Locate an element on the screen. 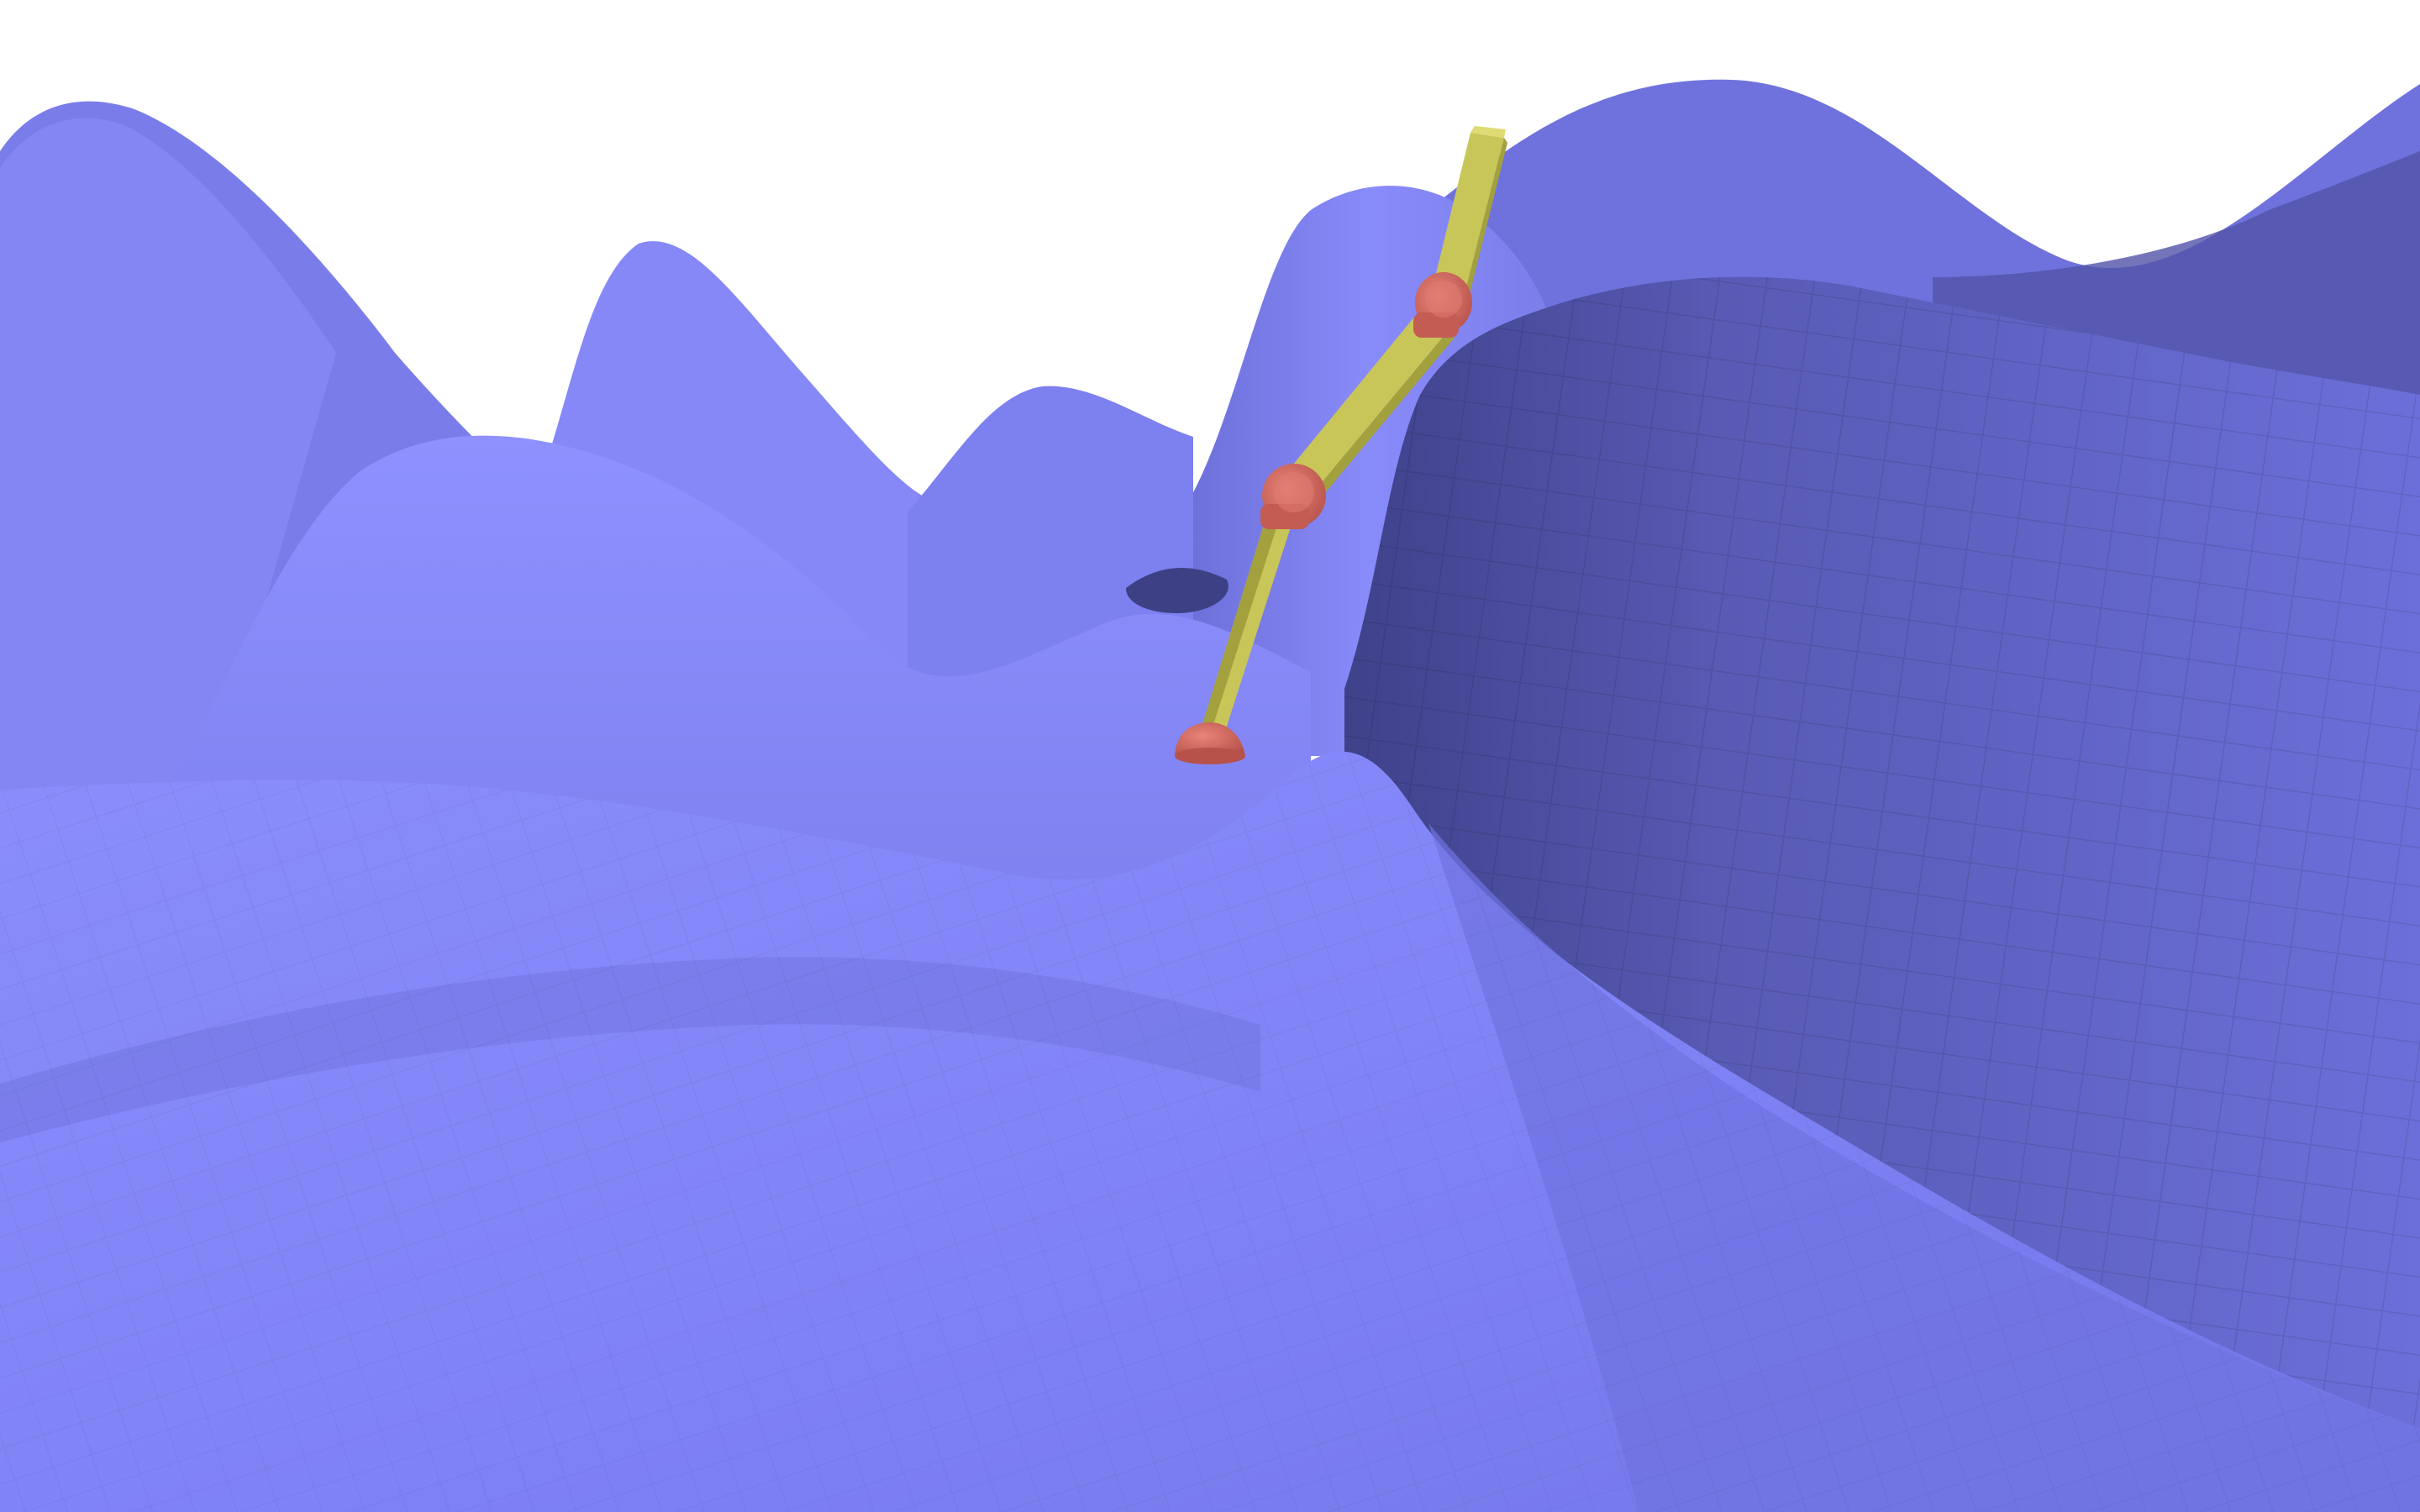 This screenshot has height=1512, width=2420. terrain-shadow-pocket is located at coordinates (1177, 590).